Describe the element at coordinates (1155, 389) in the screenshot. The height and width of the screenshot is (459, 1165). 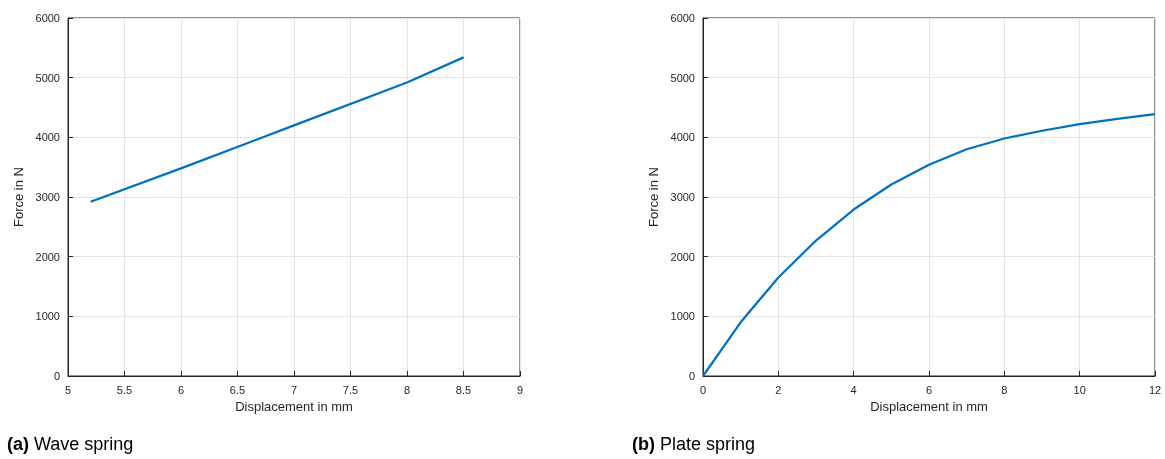
I see `x-tick-label: 12` at that location.